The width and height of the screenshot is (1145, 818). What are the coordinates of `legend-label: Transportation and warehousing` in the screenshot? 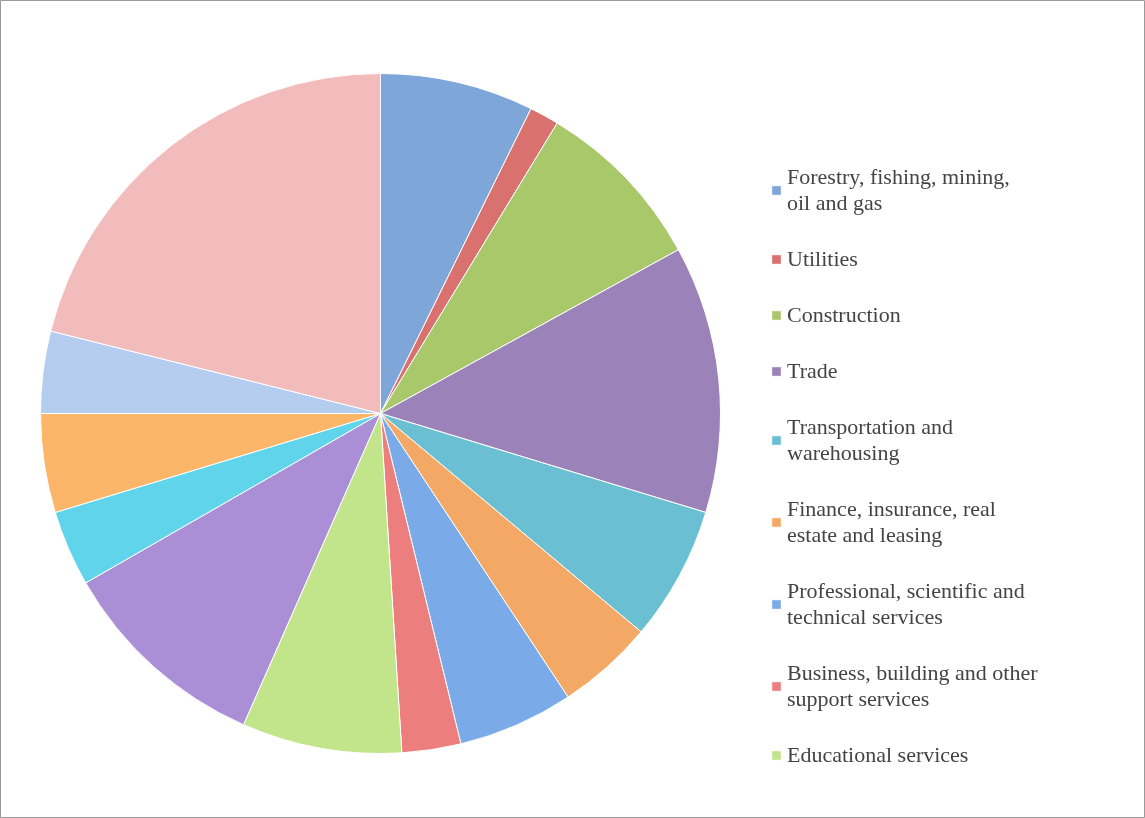 It's located at (870, 440).